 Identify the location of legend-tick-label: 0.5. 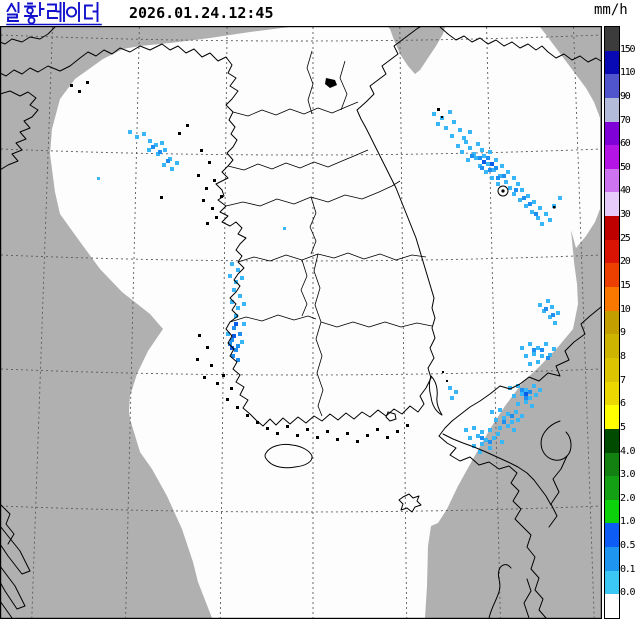
(627, 546).